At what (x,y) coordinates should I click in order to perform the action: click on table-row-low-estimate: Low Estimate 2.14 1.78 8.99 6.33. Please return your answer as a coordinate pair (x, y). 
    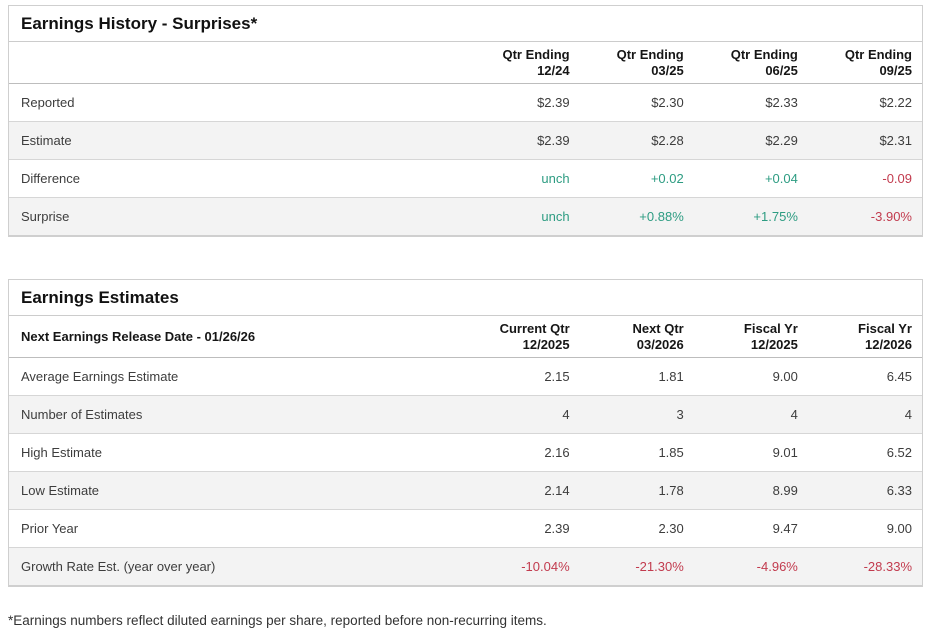
    Looking at the image, I should click on (465, 491).